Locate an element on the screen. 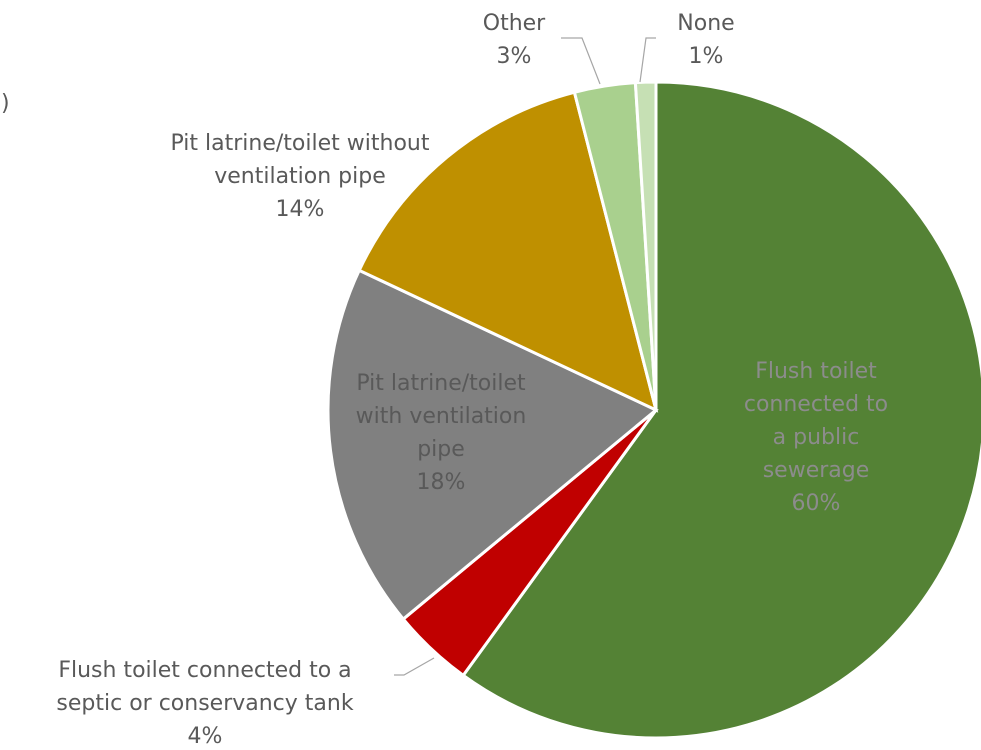 The height and width of the screenshot is (750, 981). cropped-text-fragment: ) is located at coordinates (5, 103).